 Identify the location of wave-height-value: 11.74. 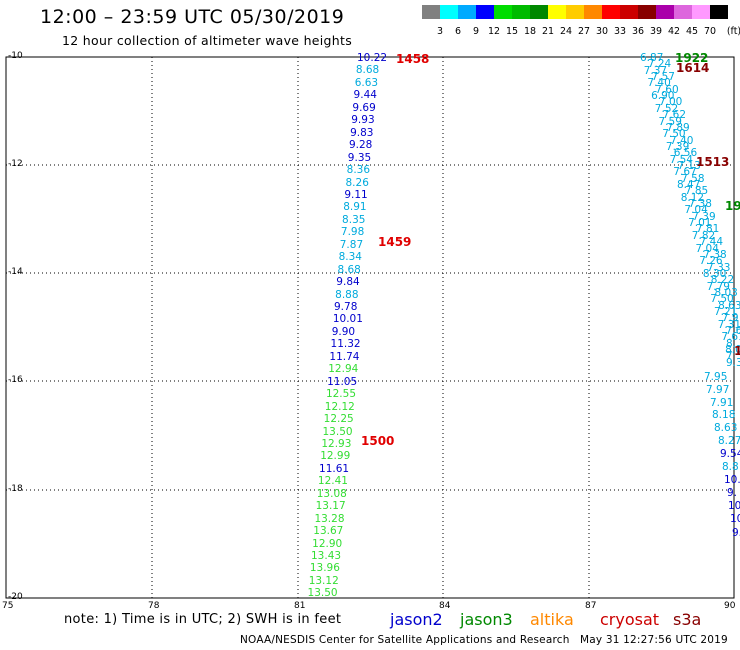
(344, 356).